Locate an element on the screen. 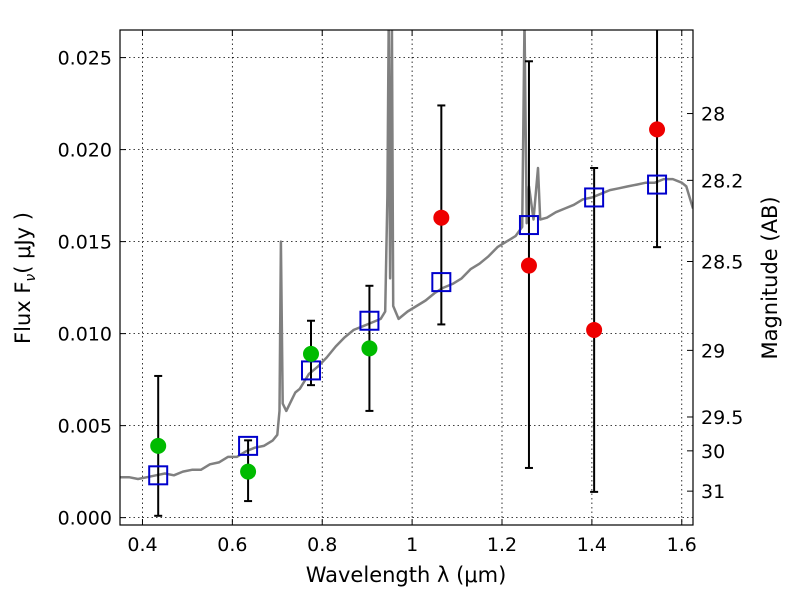 This screenshot has height=600, width=800. y-axis-label: Flux Fν( μJy ) is located at coordinates (25, 278).